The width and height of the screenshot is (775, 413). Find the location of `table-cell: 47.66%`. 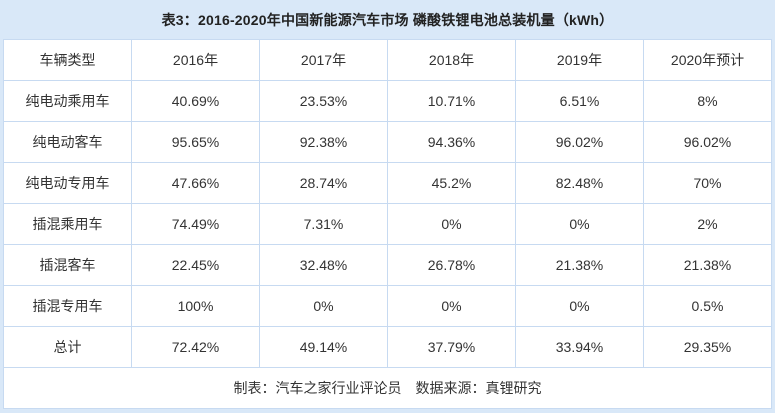

table-cell: 47.66% is located at coordinates (195, 183).